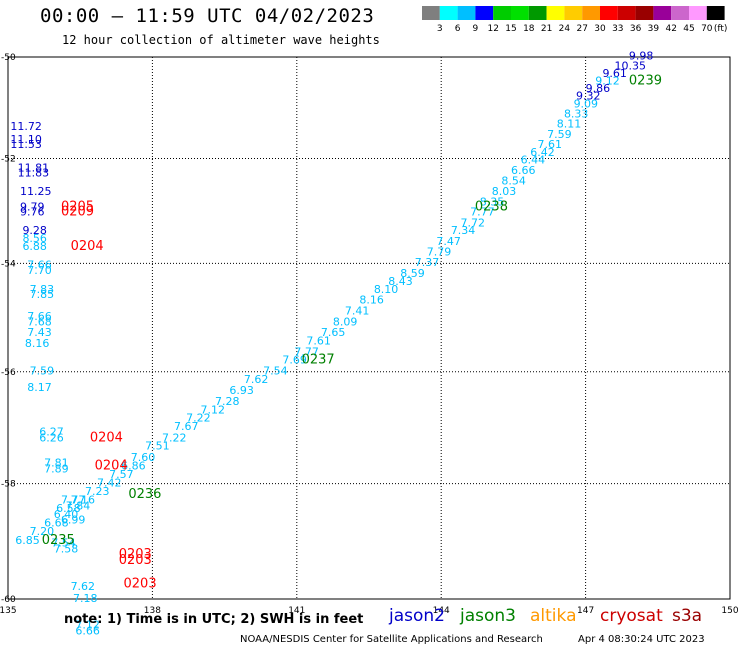 The height and width of the screenshot is (650, 740). What do you see at coordinates (476, 29) in the screenshot?
I see `scale-label: 9` at bounding box center [476, 29].